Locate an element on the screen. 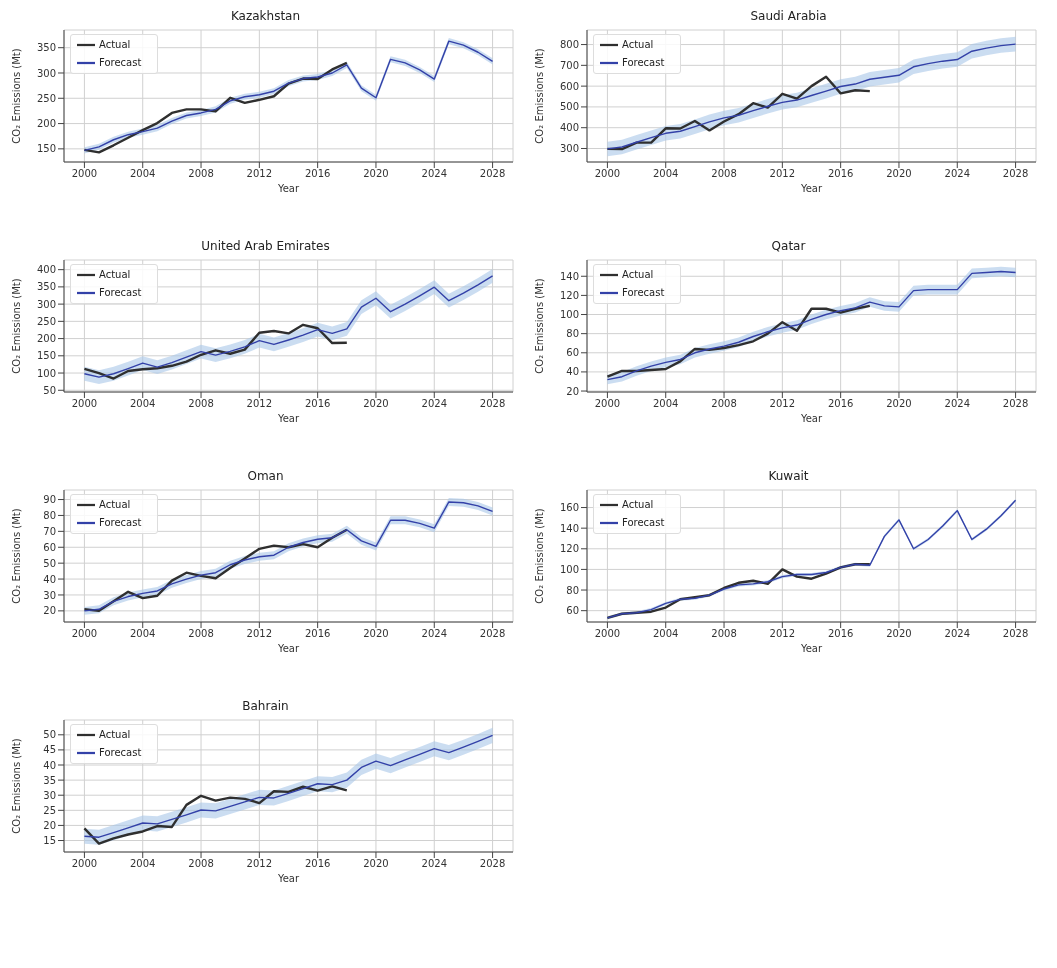 The width and height of the screenshot is (1057, 968). chart-title: United Arab Emirates is located at coordinates (265, 246).